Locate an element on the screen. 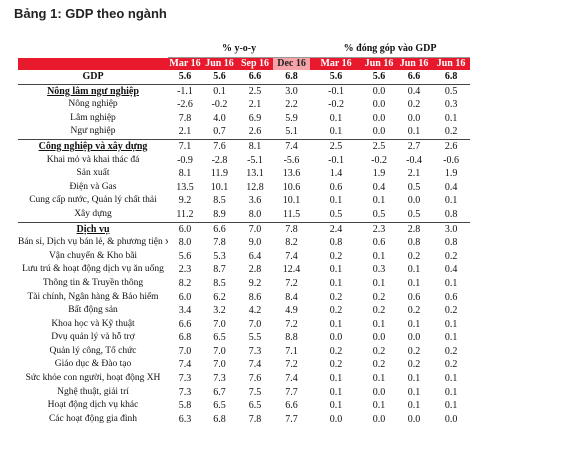  cell-value: 8.2 is located at coordinates (185, 283).